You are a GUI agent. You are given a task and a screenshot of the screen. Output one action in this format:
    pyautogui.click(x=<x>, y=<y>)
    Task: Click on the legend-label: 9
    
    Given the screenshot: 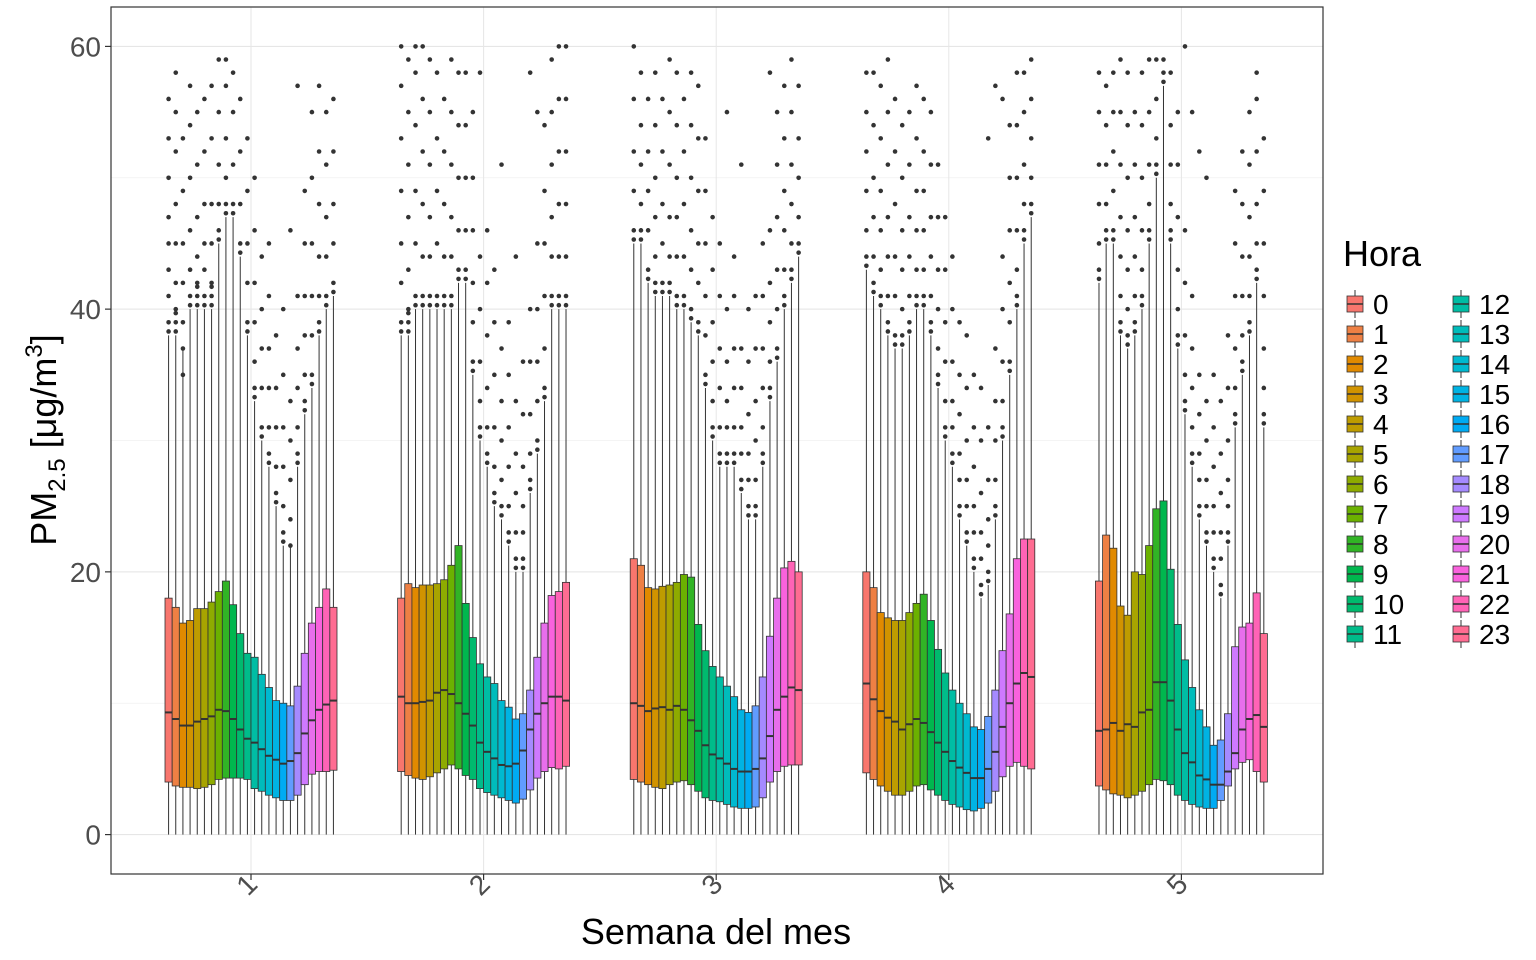 What is the action you would take?
    pyautogui.click(x=1381, y=574)
    